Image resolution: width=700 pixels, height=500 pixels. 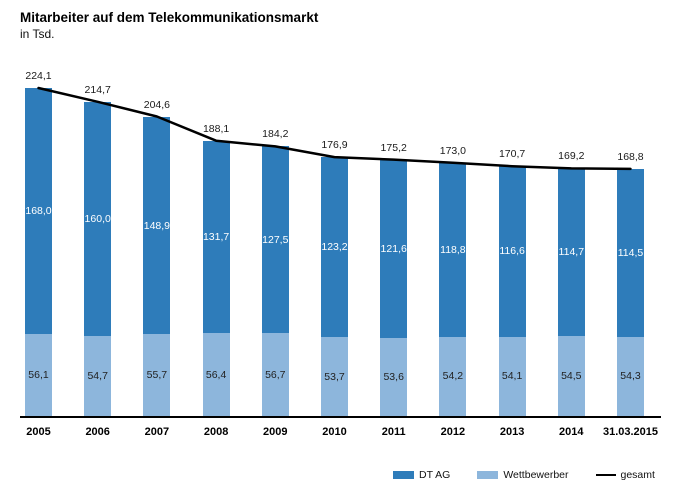 I want to click on value-label-dt-ag: 114,5, so click(x=630, y=252).